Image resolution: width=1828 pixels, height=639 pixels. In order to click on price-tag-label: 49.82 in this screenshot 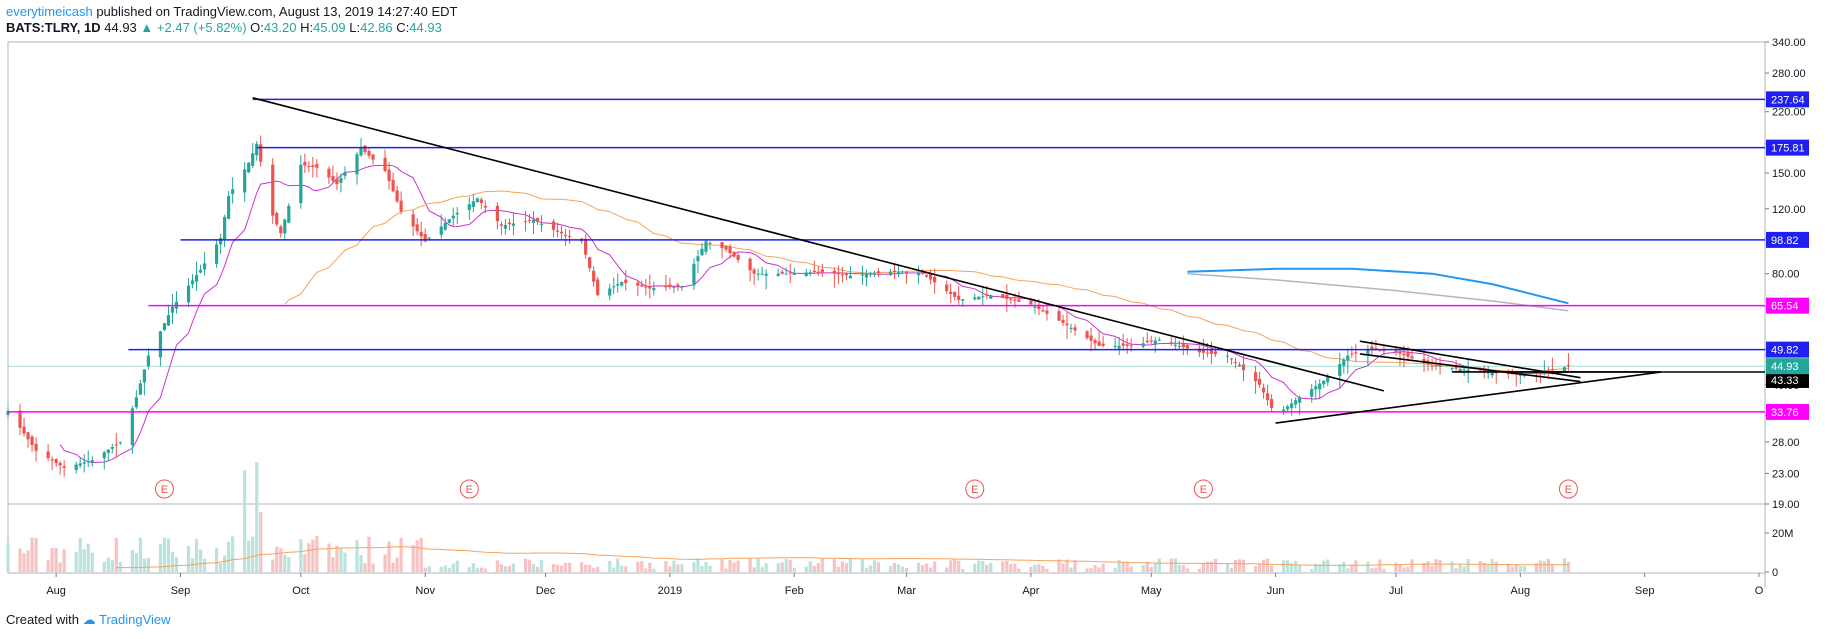, I will do `click(1785, 351)`.